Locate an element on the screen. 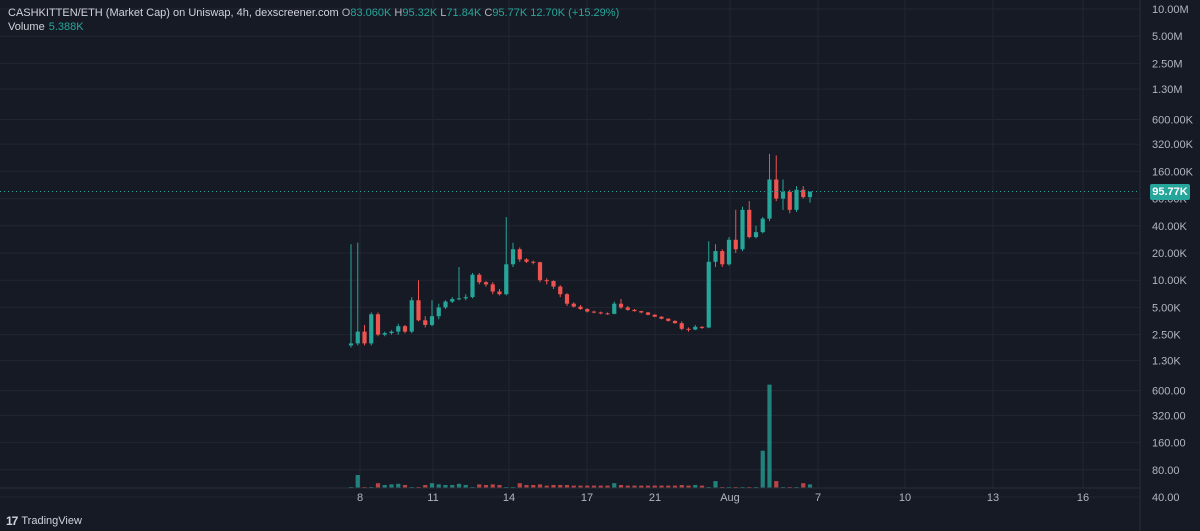 Image resolution: width=1200 pixels, height=531 pixels. tradingview-logo: 17 TradingView is located at coordinates (44, 521).